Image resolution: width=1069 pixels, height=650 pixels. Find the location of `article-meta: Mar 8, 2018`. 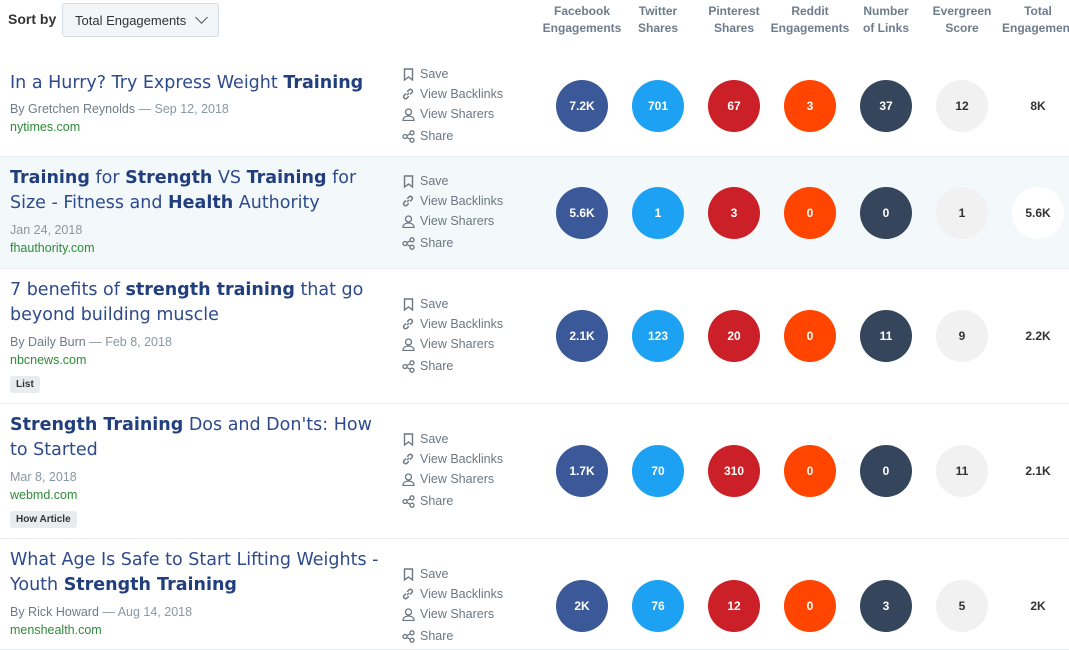

article-meta: Mar 8, 2018 is located at coordinates (43, 477).